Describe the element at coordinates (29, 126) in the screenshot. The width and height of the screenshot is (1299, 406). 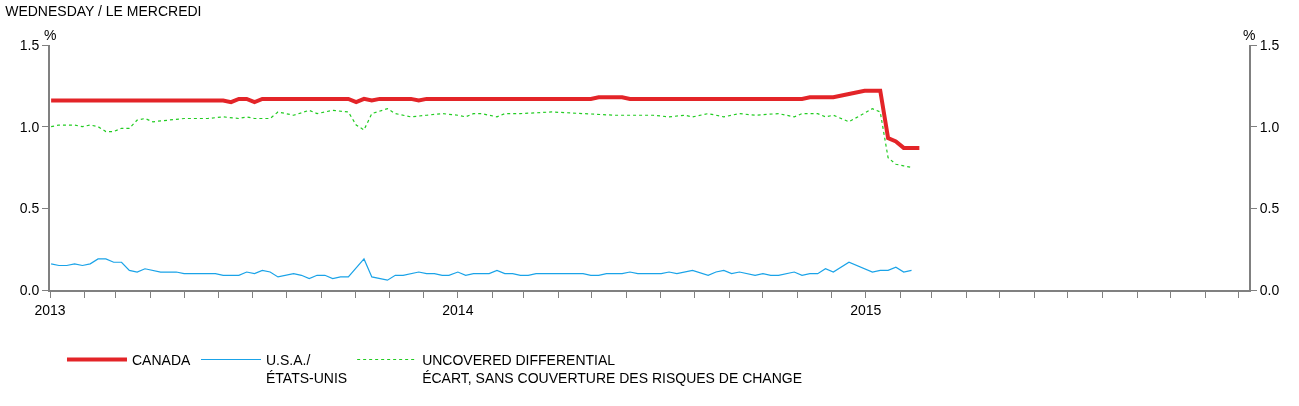
I see `y-tick-label: 1.0` at that location.